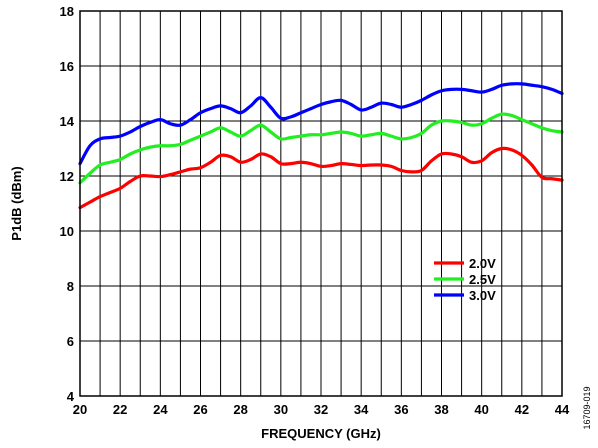 The height and width of the screenshot is (448, 598). I want to click on figure-id: 16709-019, so click(587, 407).